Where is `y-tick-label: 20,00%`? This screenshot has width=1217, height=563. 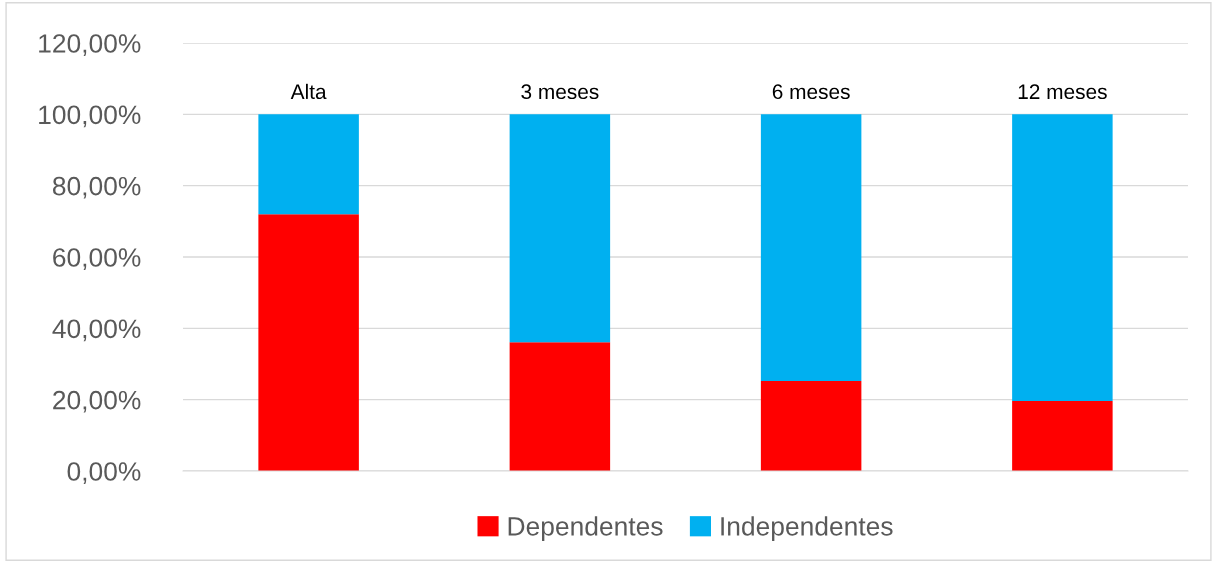
y-tick-label: 20,00% is located at coordinates (97, 401).